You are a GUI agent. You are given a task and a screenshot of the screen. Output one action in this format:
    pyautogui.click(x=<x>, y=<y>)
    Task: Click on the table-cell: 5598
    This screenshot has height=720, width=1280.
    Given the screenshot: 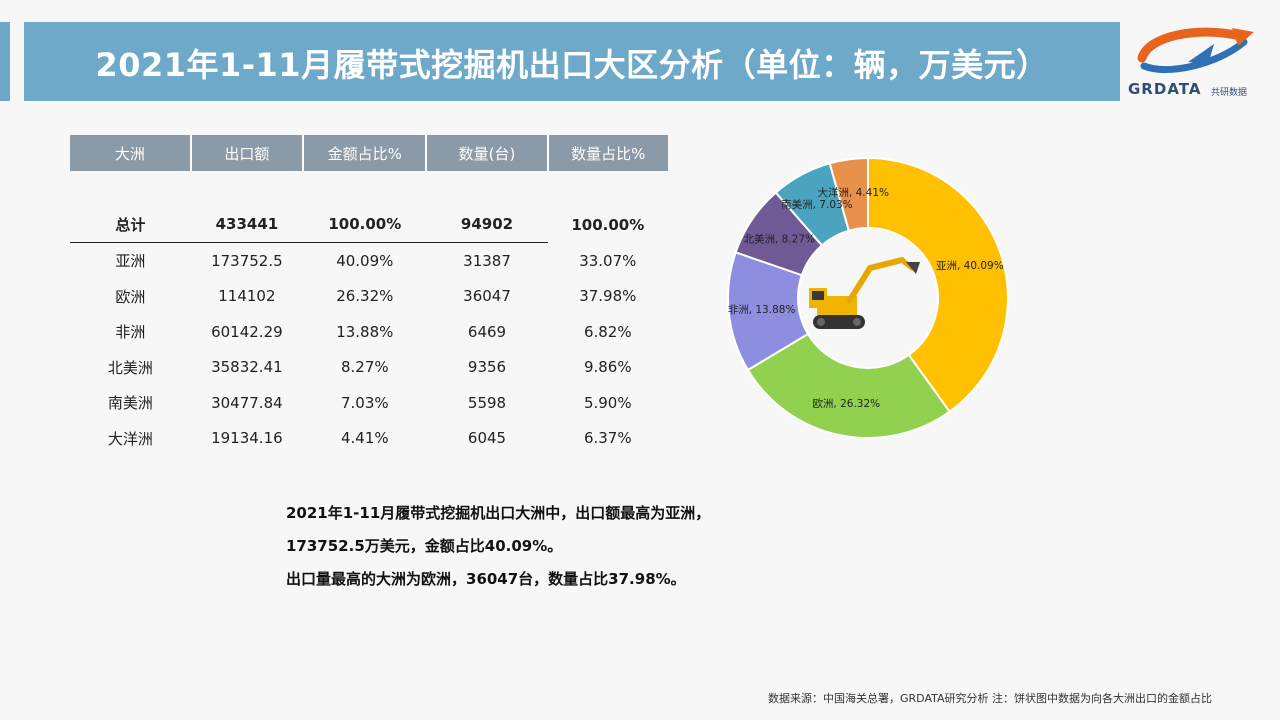 What is the action you would take?
    pyautogui.click(x=487, y=402)
    